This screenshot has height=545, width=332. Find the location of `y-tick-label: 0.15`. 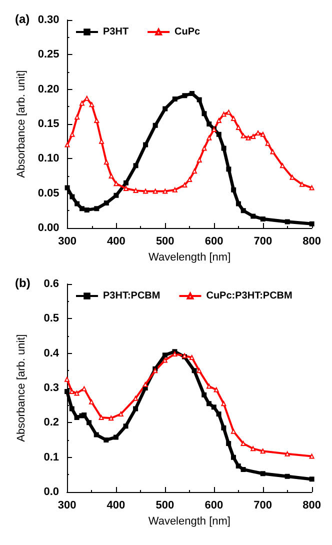

y-tick-label: 0.15 is located at coordinates (49, 124).